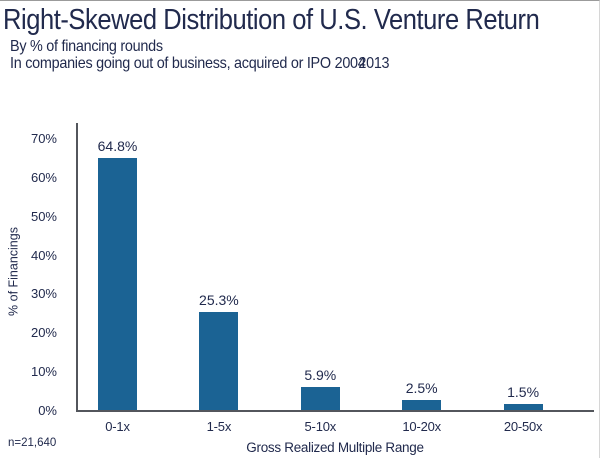  What do you see at coordinates (43, 255) in the screenshot?
I see `y-tick-label: 40%` at bounding box center [43, 255].